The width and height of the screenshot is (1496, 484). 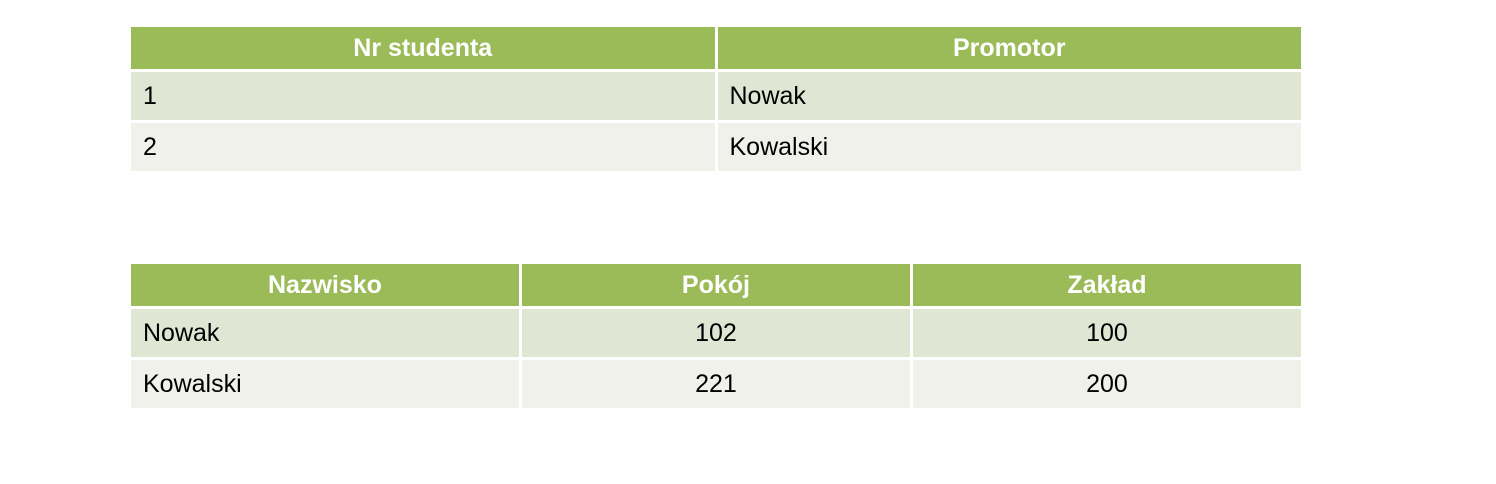 I want to click on promoter-cell: Nowak, so click(x=1009, y=96).